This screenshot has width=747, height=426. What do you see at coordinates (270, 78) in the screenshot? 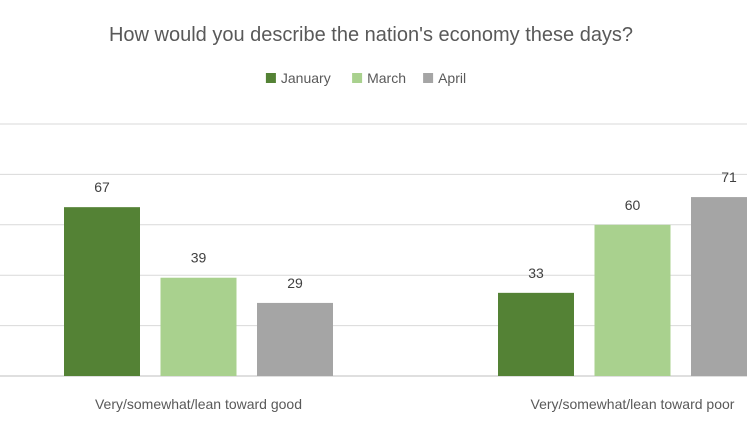
I see `legend-swatch-january` at bounding box center [270, 78].